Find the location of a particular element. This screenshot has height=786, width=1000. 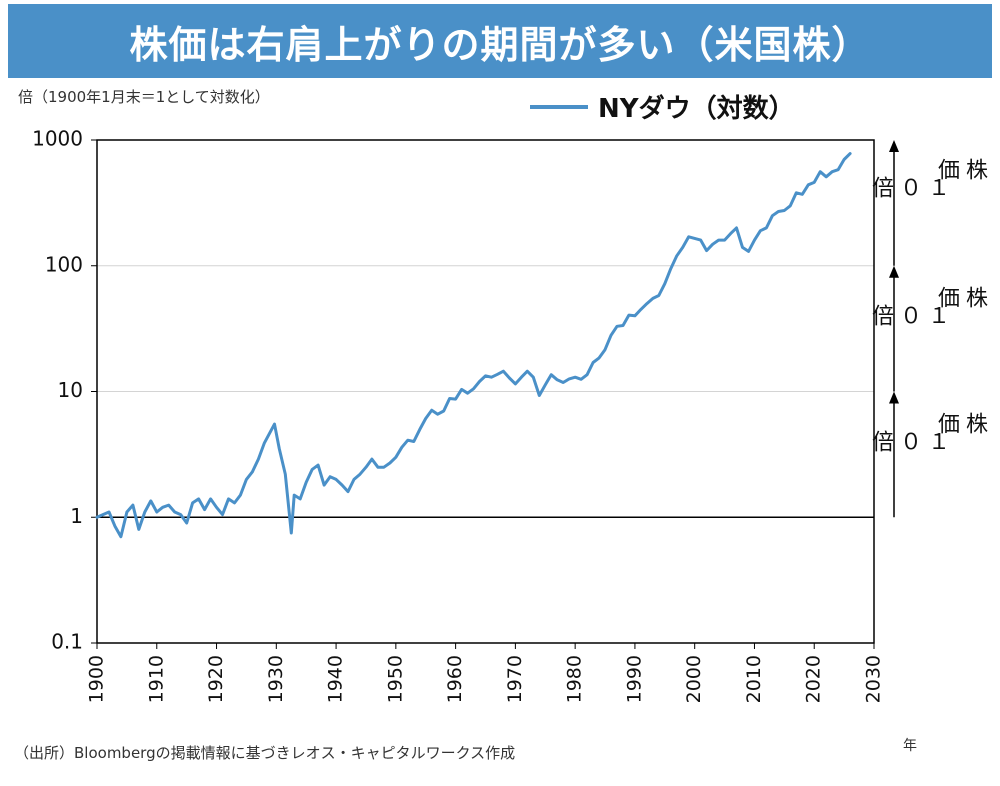

x-tick-label-1980: 1980 is located at coordinates (575, 679).